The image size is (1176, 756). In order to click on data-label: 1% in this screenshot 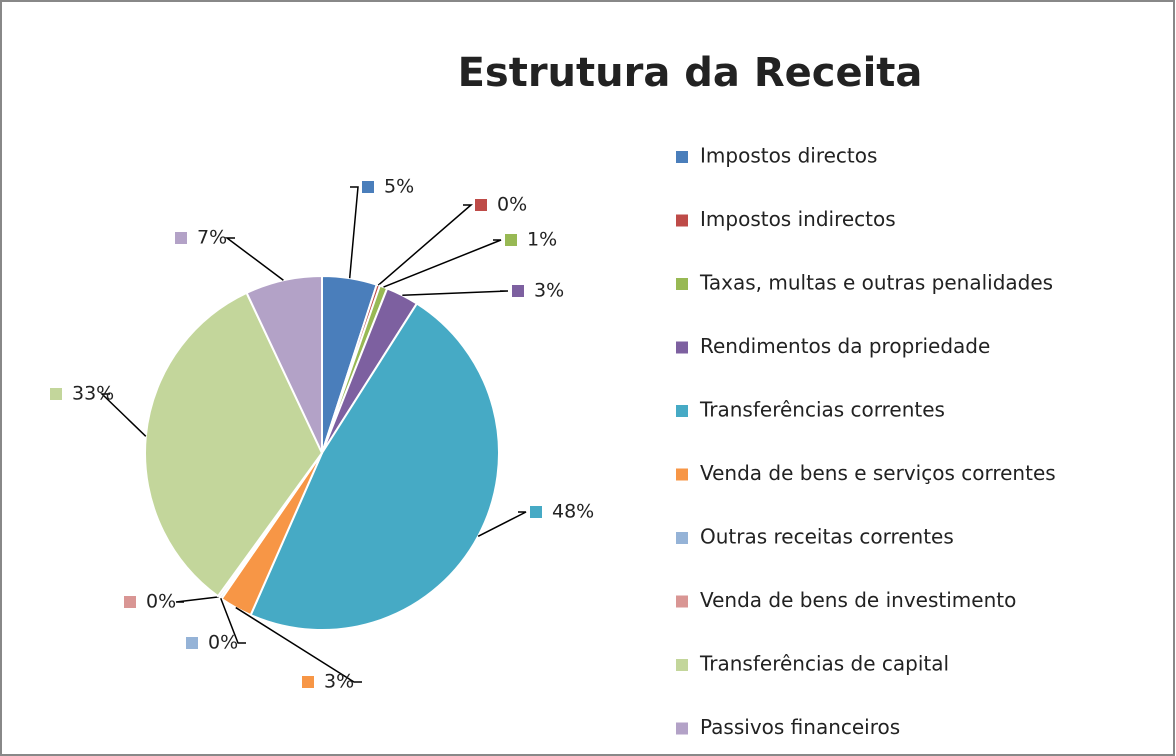, I will do `click(542, 240)`.